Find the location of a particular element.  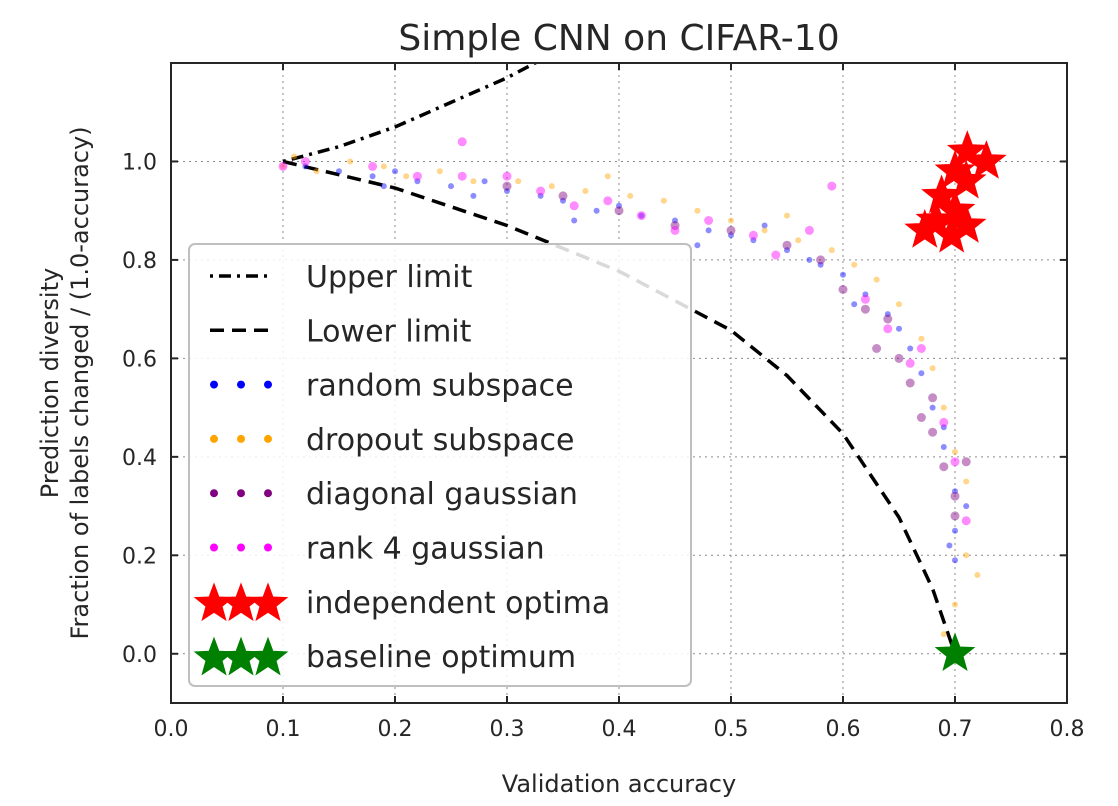

legend-swatch-star is located at coordinates (268, 656).